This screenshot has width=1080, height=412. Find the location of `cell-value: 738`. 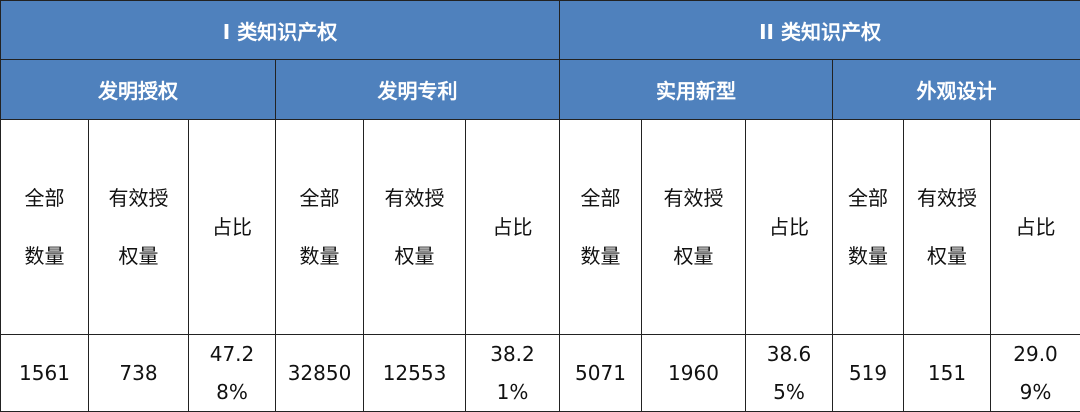

cell-value: 738 is located at coordinates (138, 372).